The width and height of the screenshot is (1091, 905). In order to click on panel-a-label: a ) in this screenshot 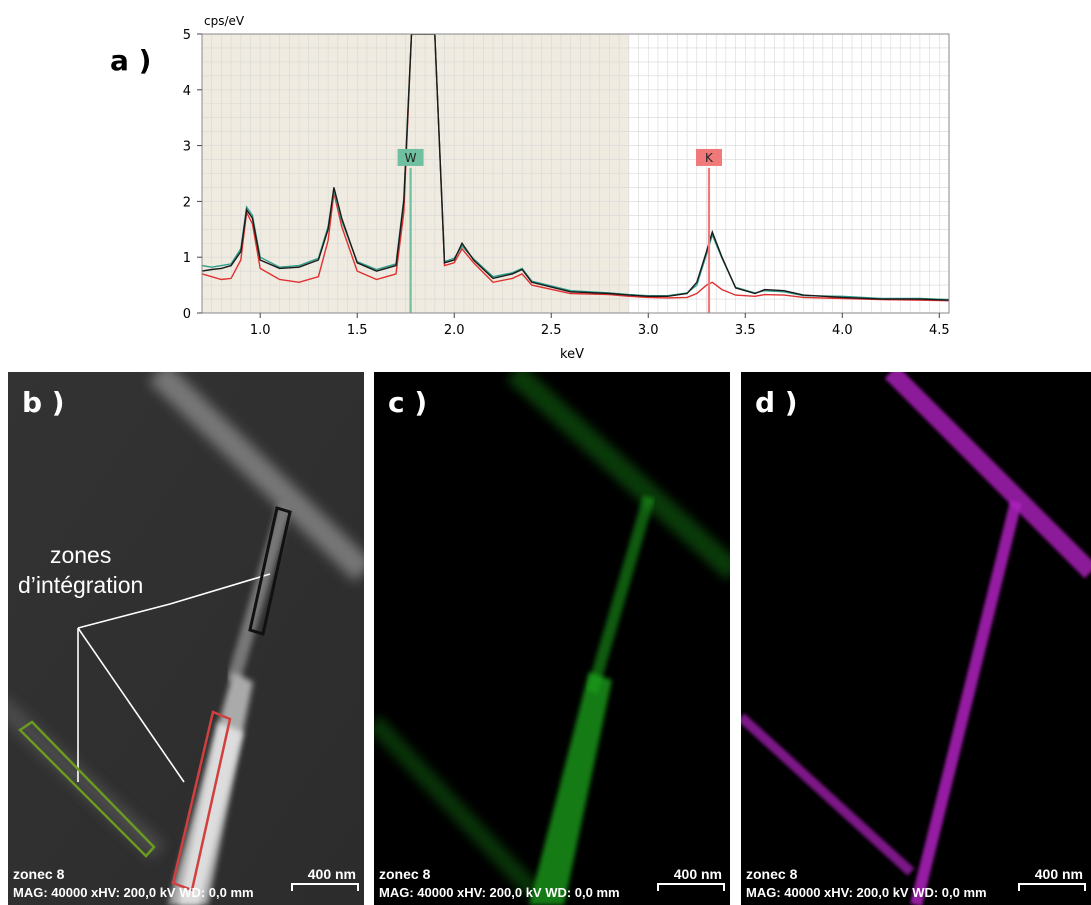, I will do `click(131, 60)`.